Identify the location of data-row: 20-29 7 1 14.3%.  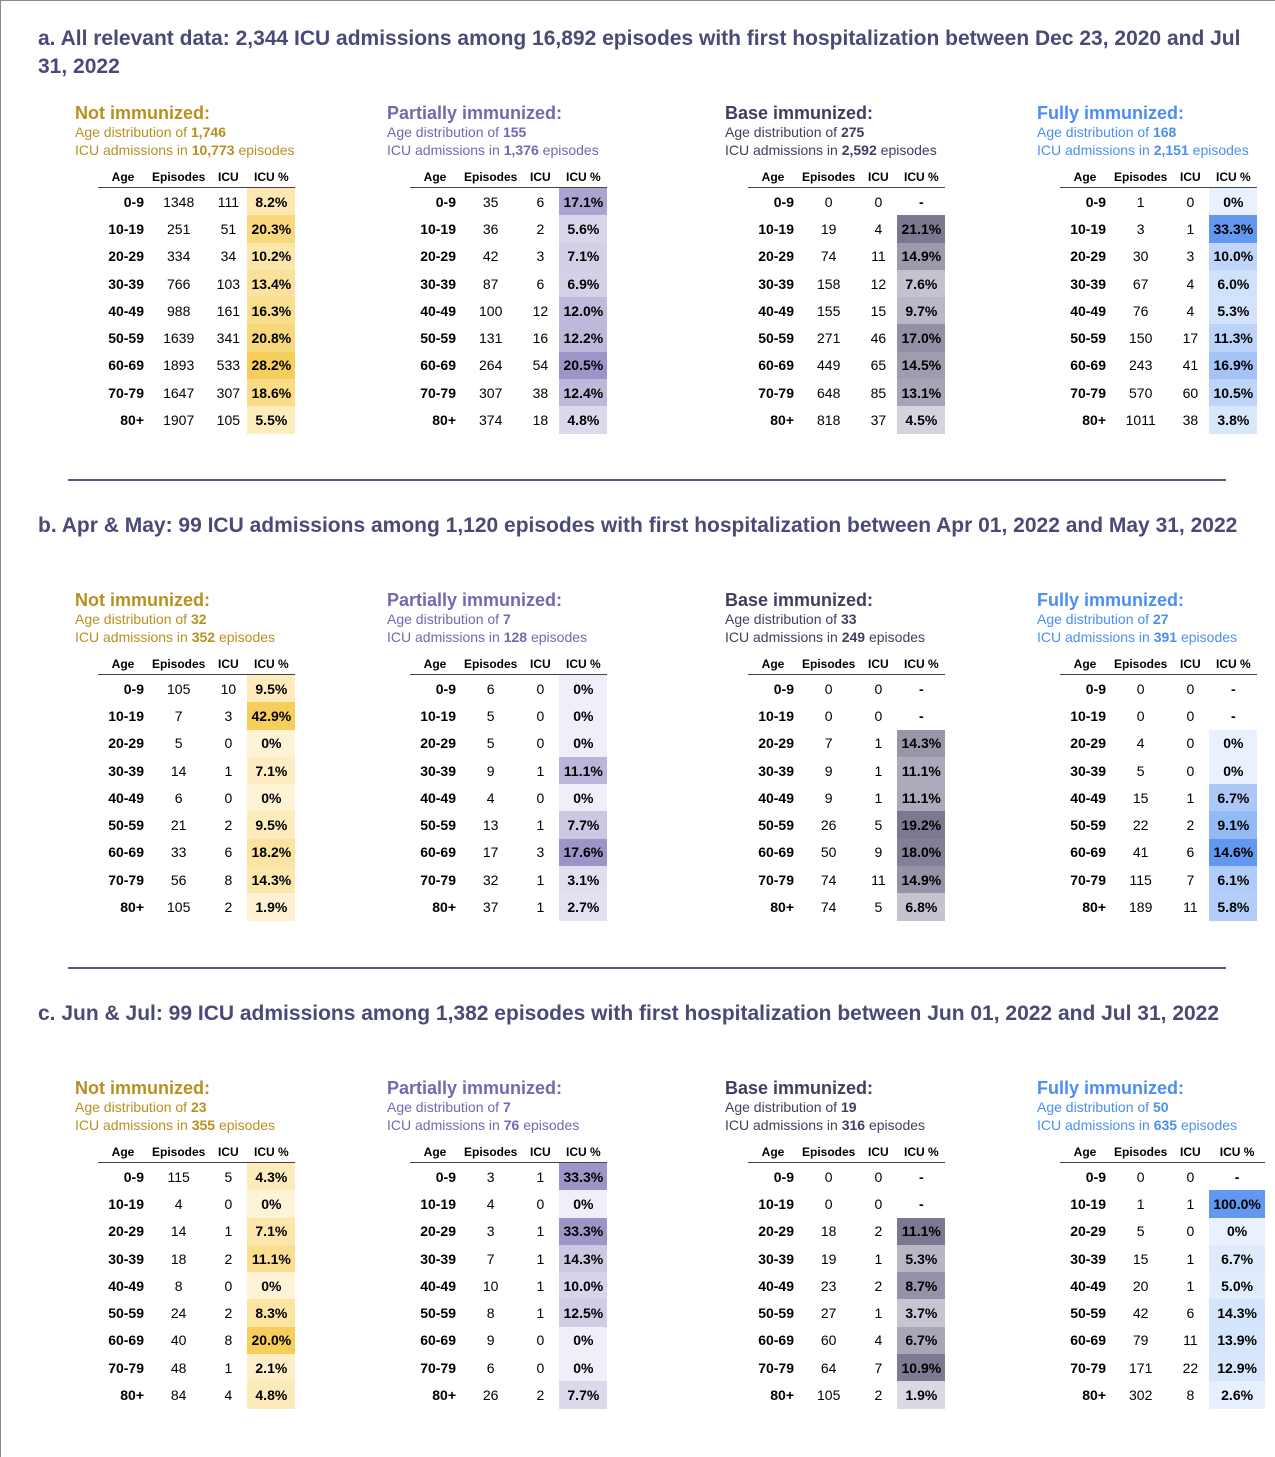
(847, 743).